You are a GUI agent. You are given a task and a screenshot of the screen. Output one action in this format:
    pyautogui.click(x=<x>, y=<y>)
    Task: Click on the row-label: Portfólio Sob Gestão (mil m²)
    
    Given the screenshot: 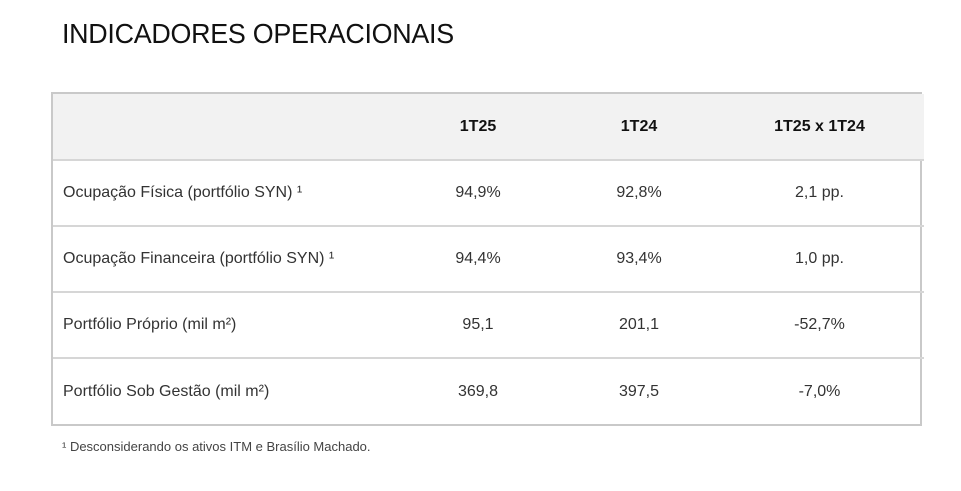 What is the action you would take?
    pyautogui.click(x=166, y=391)
    